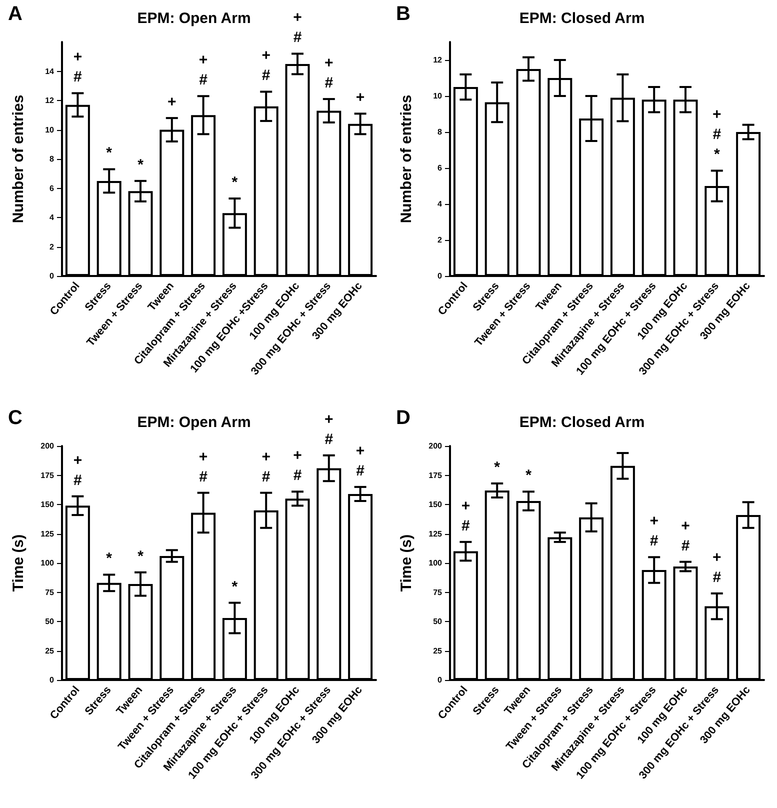  What do you see at coordinates (403, 14) in the screenshot?
I see `text: B` at bounding box center [403, 14].